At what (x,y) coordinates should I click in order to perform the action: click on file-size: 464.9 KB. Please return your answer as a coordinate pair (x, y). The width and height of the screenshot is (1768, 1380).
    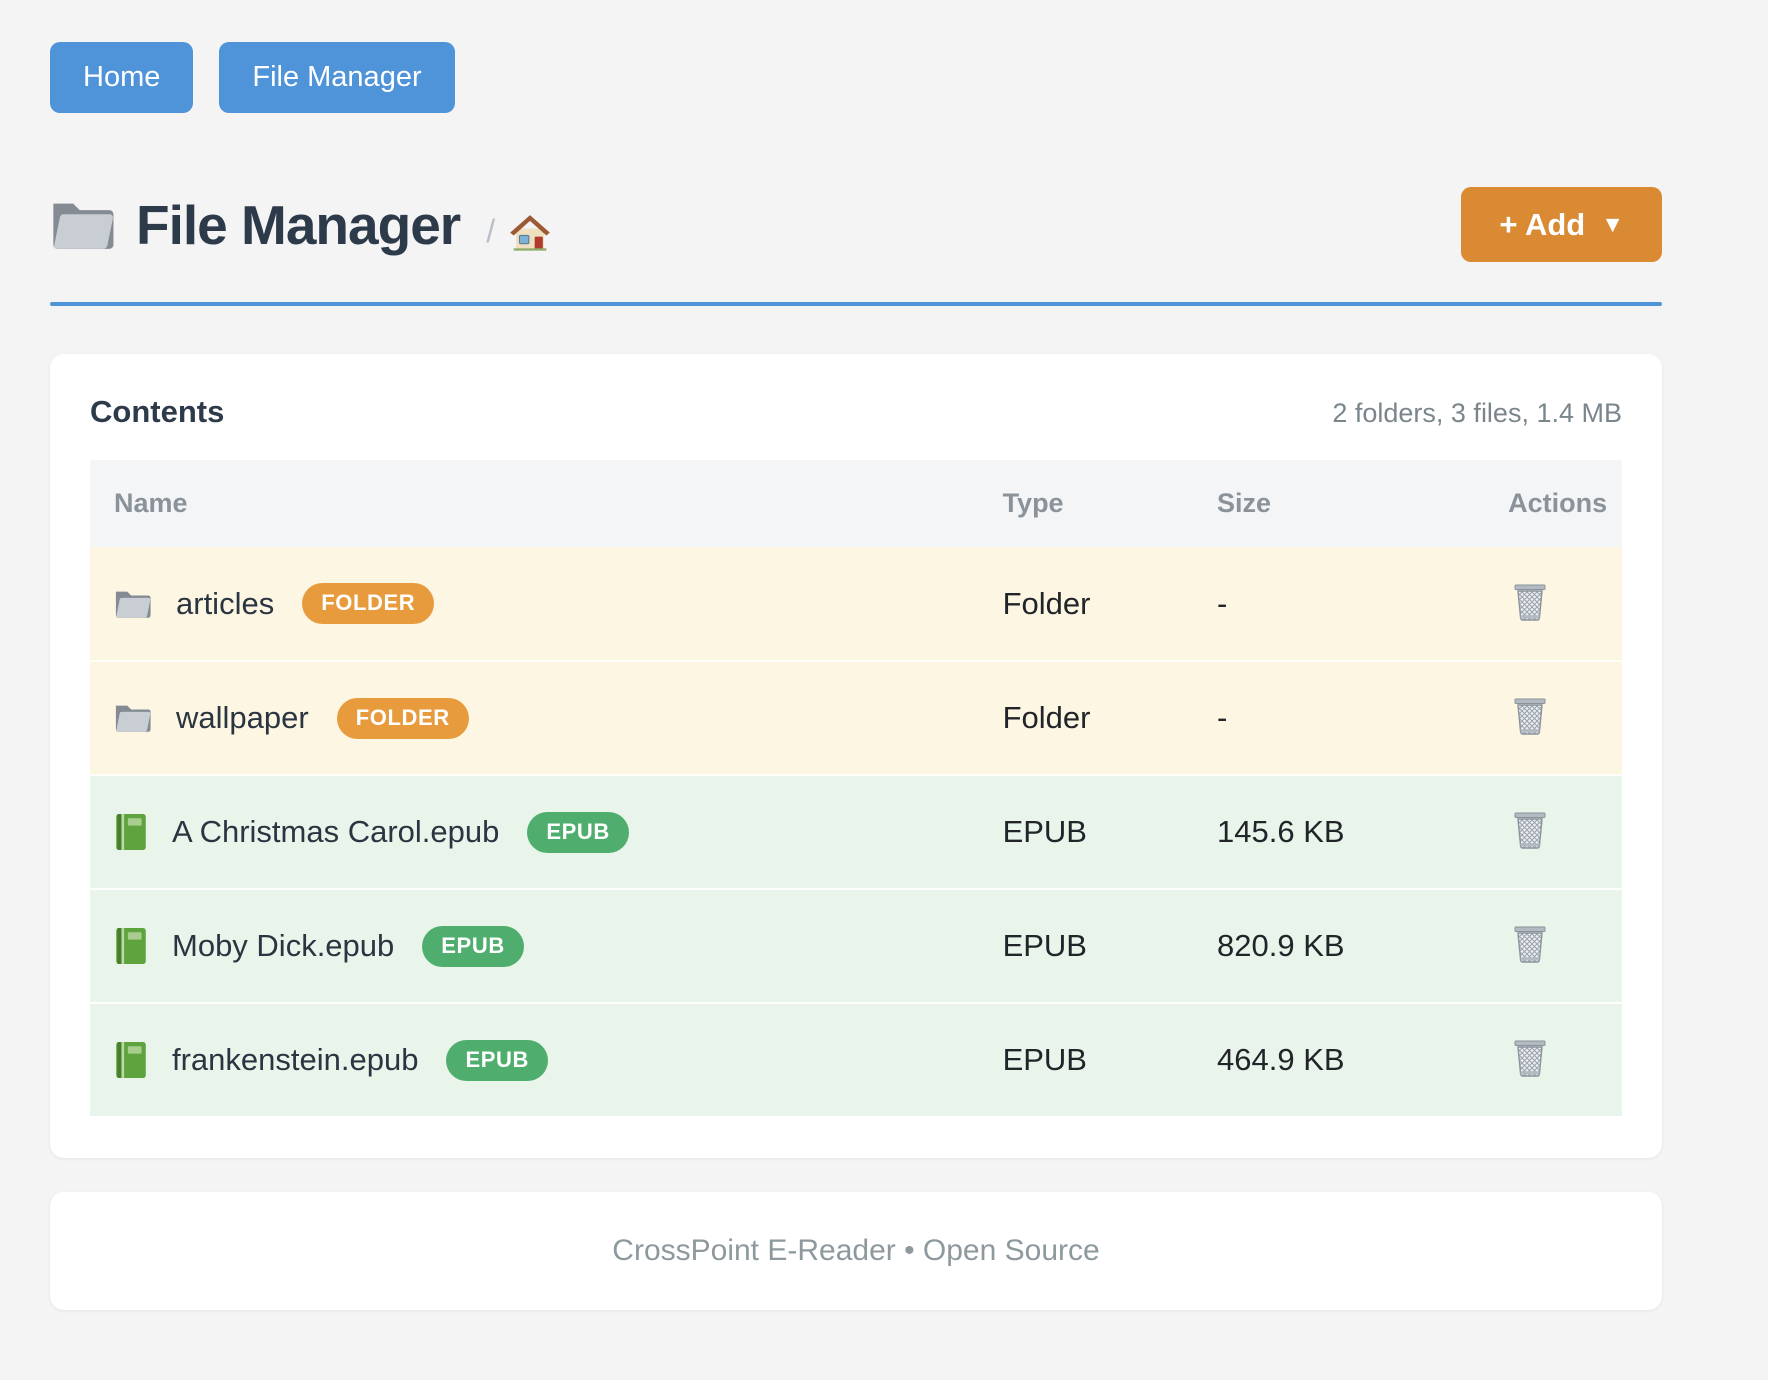
    Looking at the image, I should click on (1281, 1059).